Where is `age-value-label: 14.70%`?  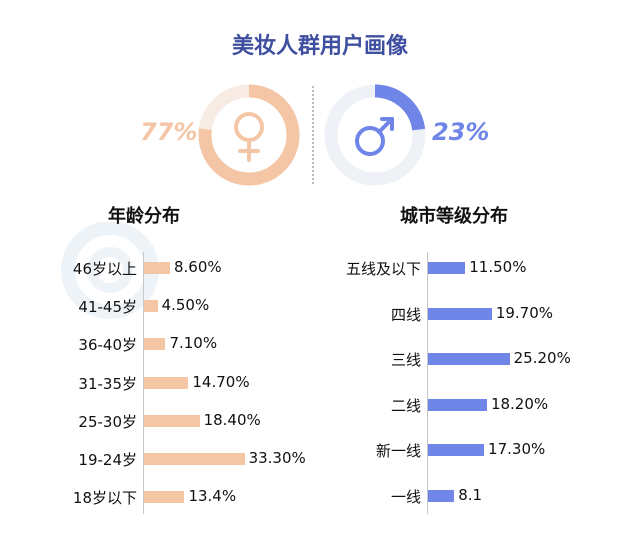 age-value-label: 14.70% is located at coordinates (221, 381).